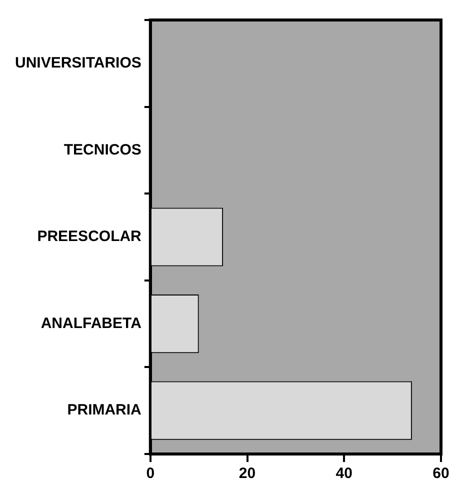  I want to click on y-tick-label: UNIVERSITARIOS, so click(78, 63).